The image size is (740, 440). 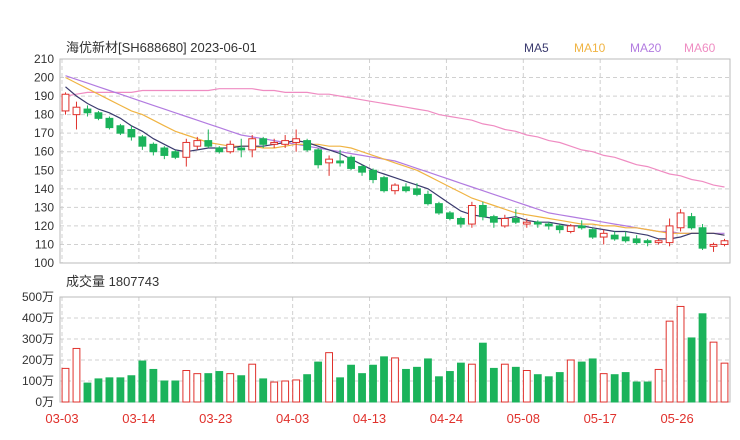 I want to click on date-tick-label: 04-24, so click(x=446, y=418).